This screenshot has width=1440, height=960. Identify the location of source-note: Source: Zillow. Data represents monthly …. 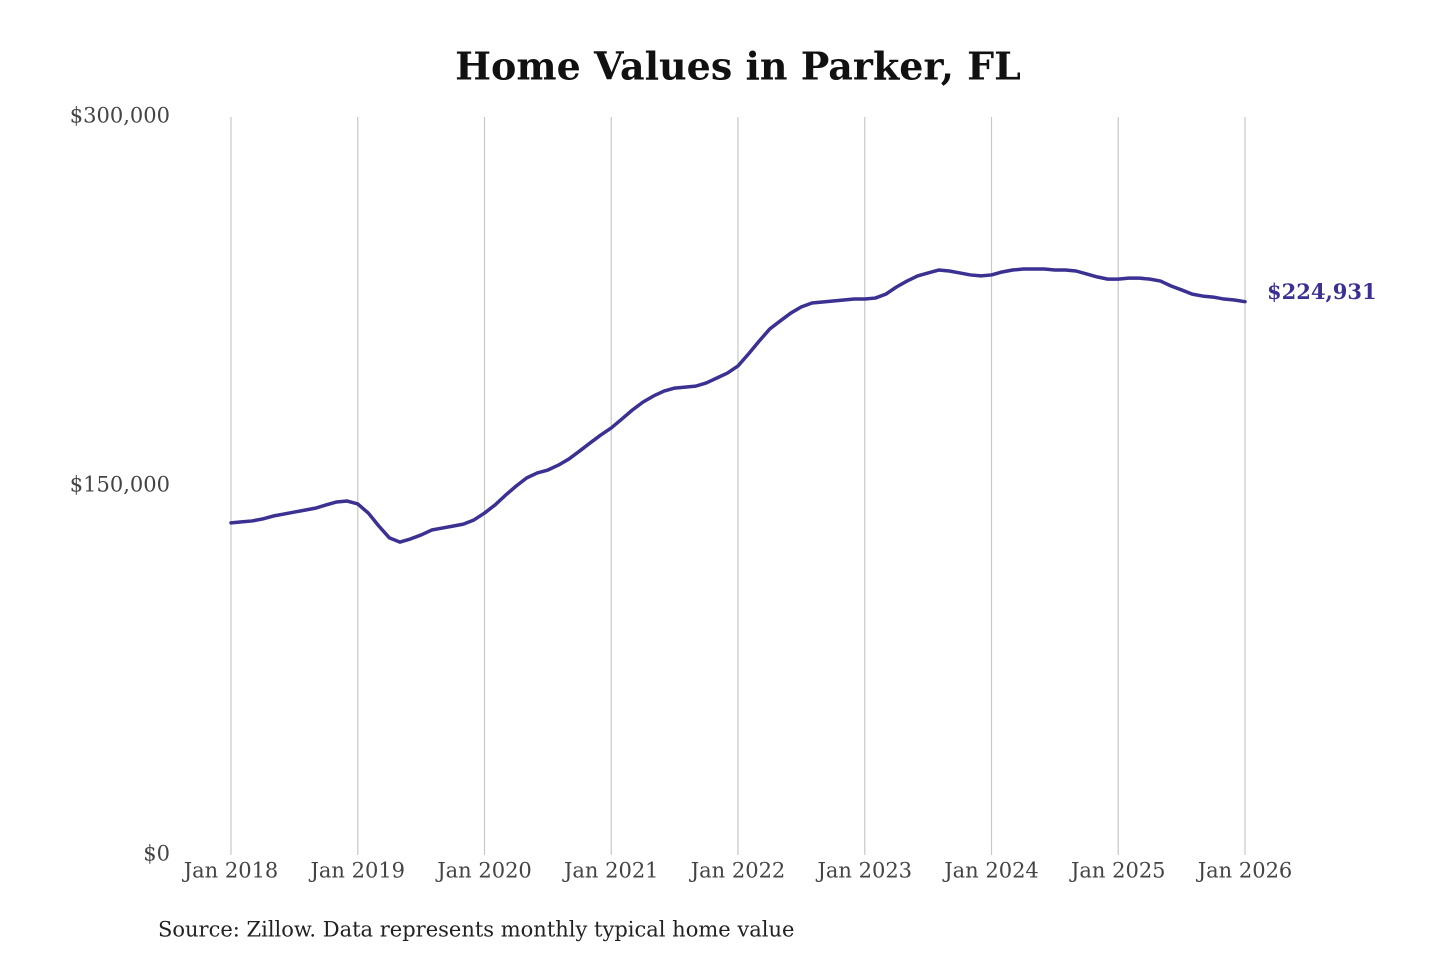
(476, 930).